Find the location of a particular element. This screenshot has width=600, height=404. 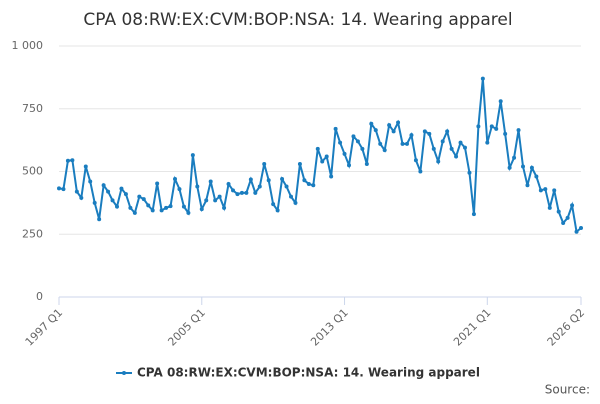

y-tick-label: 250 is located at coordinates (32, 233).